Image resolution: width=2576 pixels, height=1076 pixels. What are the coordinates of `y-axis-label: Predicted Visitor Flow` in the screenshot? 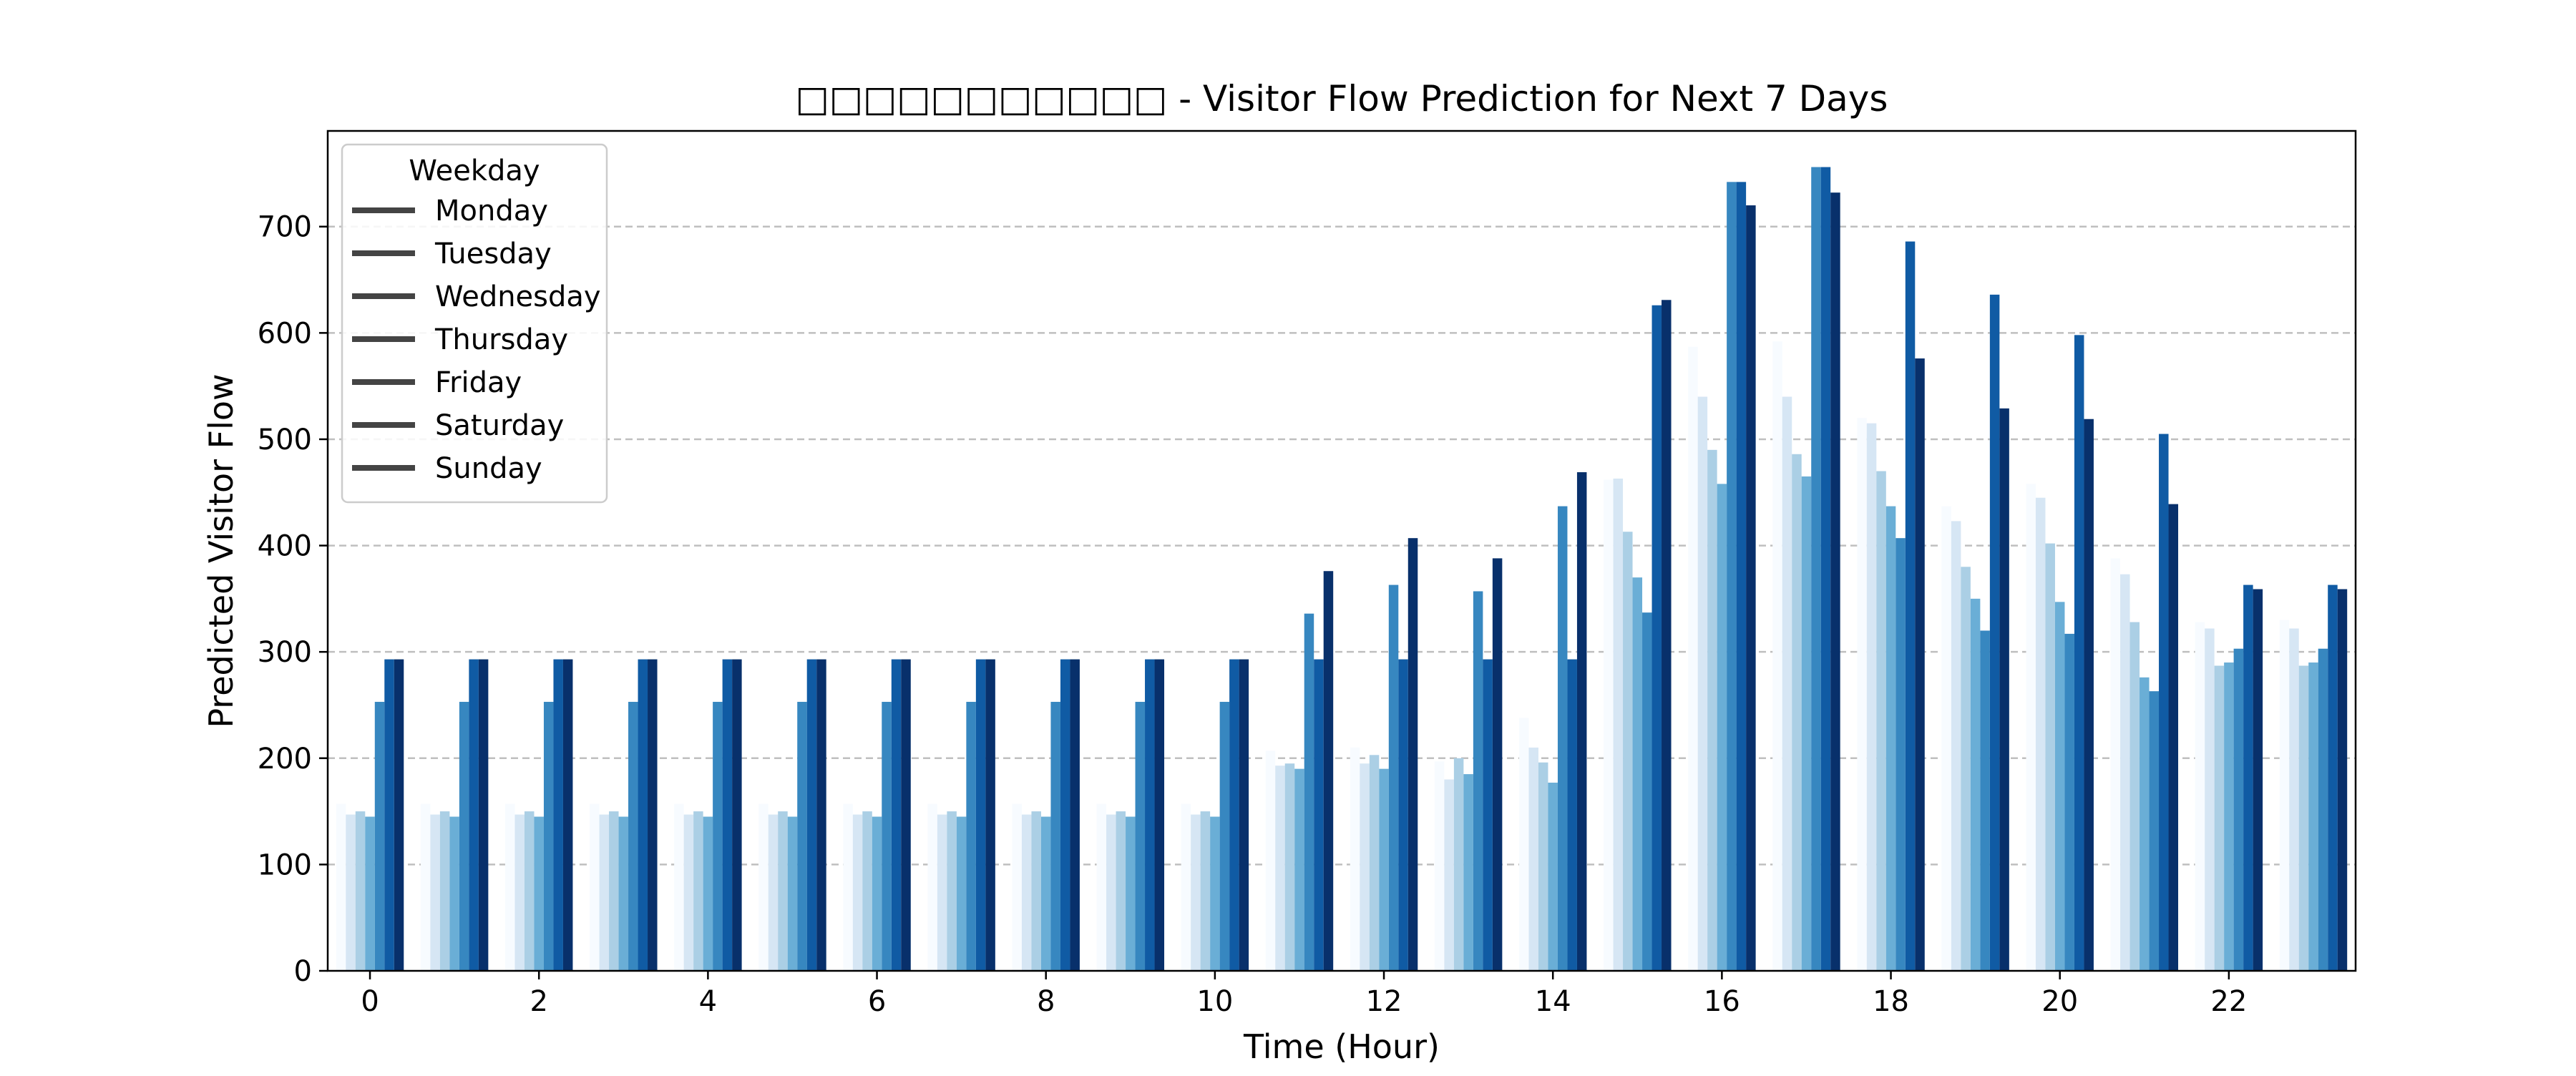 It's located at (221, 551).